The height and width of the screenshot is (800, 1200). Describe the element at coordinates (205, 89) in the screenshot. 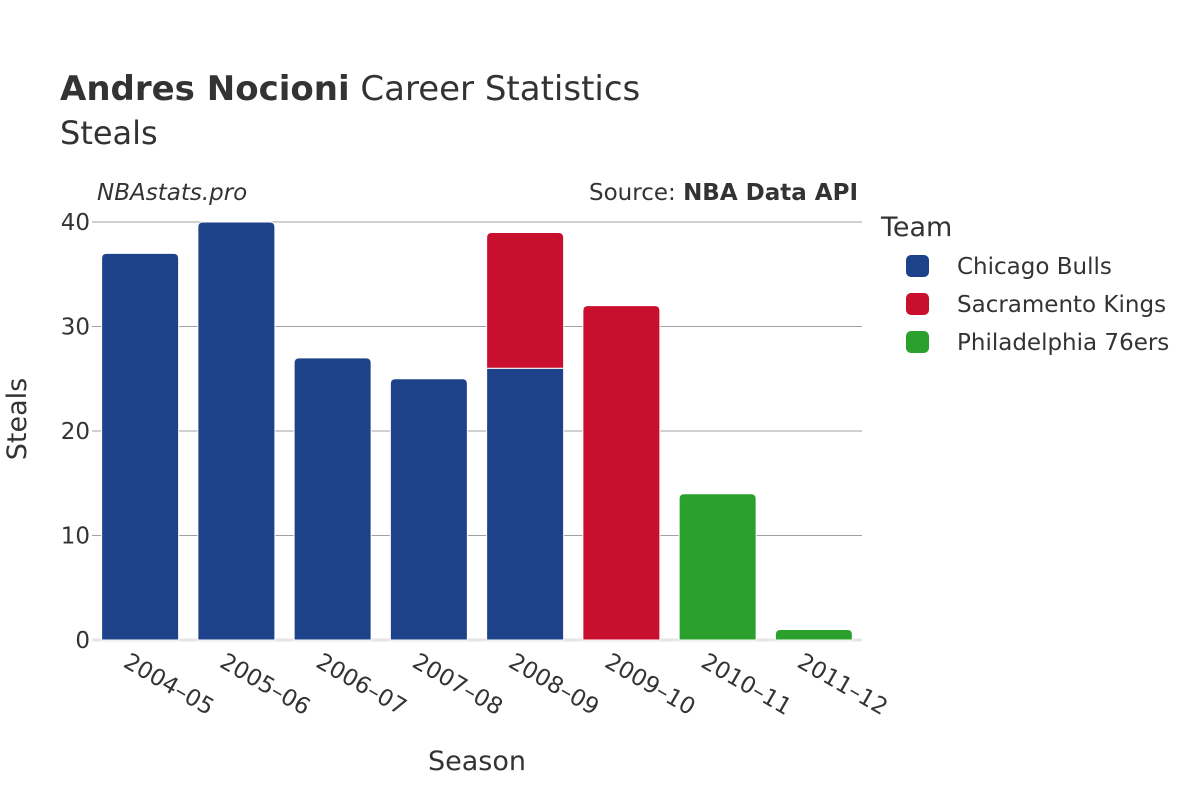

I see `chart-title-player: Andres Nocioni` at that location.